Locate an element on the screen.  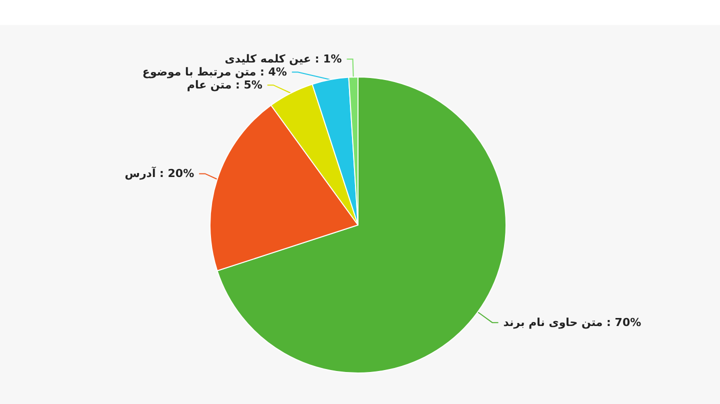
data-label: : 4% is located at coordinates (273, 72).